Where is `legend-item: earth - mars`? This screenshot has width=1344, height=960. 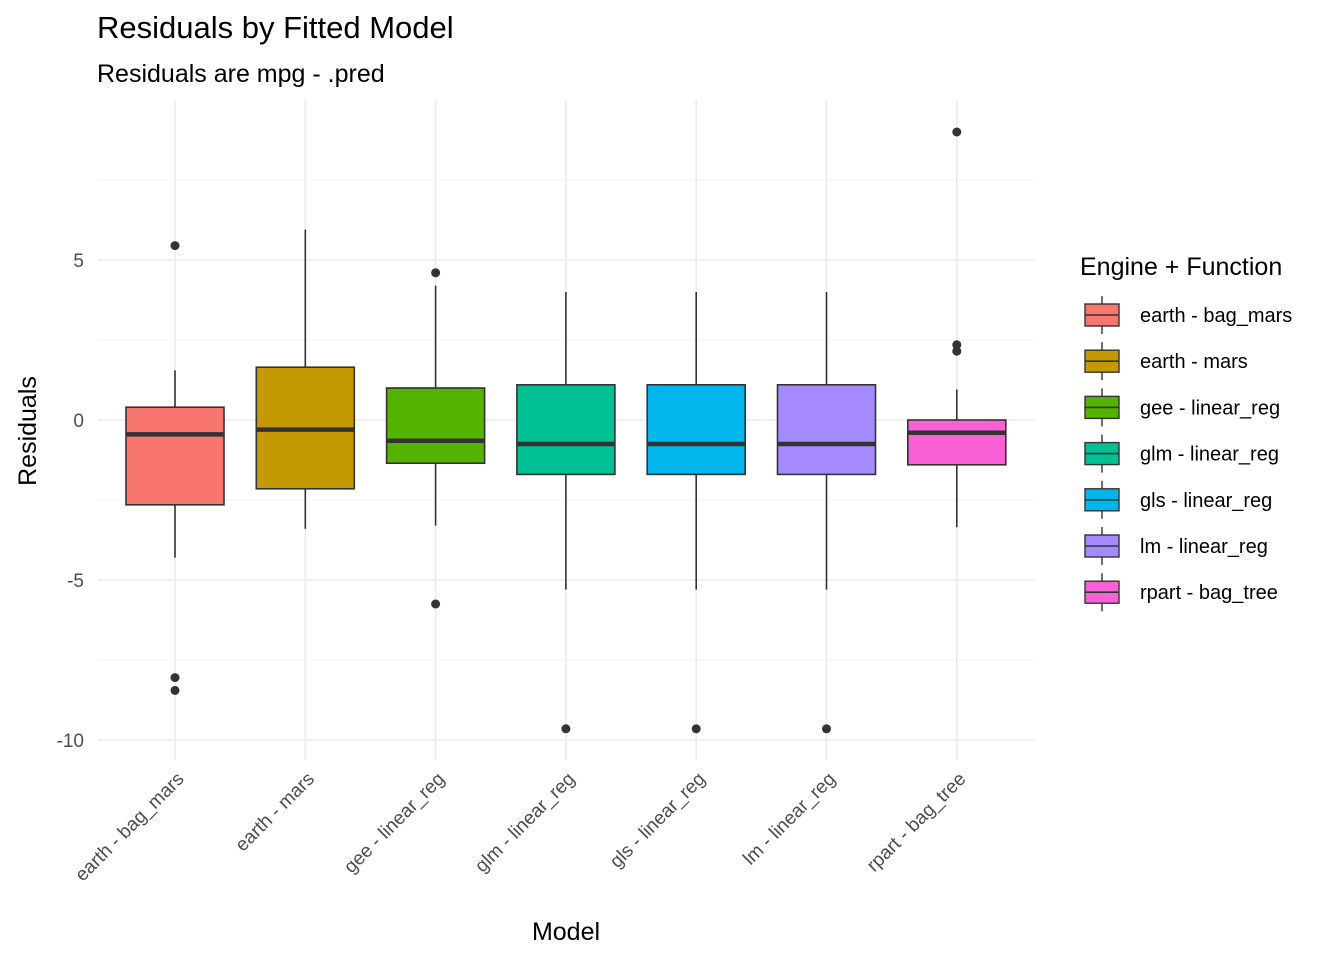
legend-item: earth - mars is located at coordinates (1166, 361).